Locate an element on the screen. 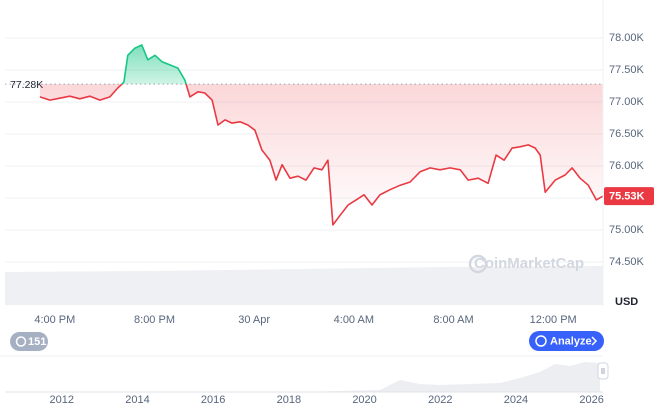  navigator-tick-label: 2016 is located at coordinates (213, 400).